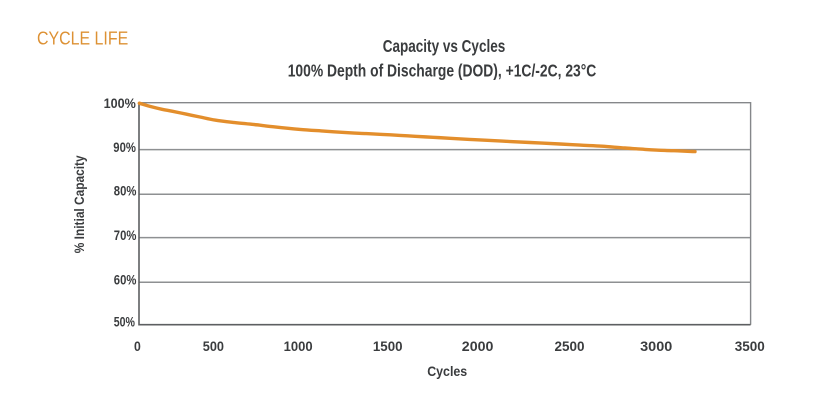 The height and width of the screenshot is (413, 826). I want to click on svg-text: 1000, so click(298, 347).